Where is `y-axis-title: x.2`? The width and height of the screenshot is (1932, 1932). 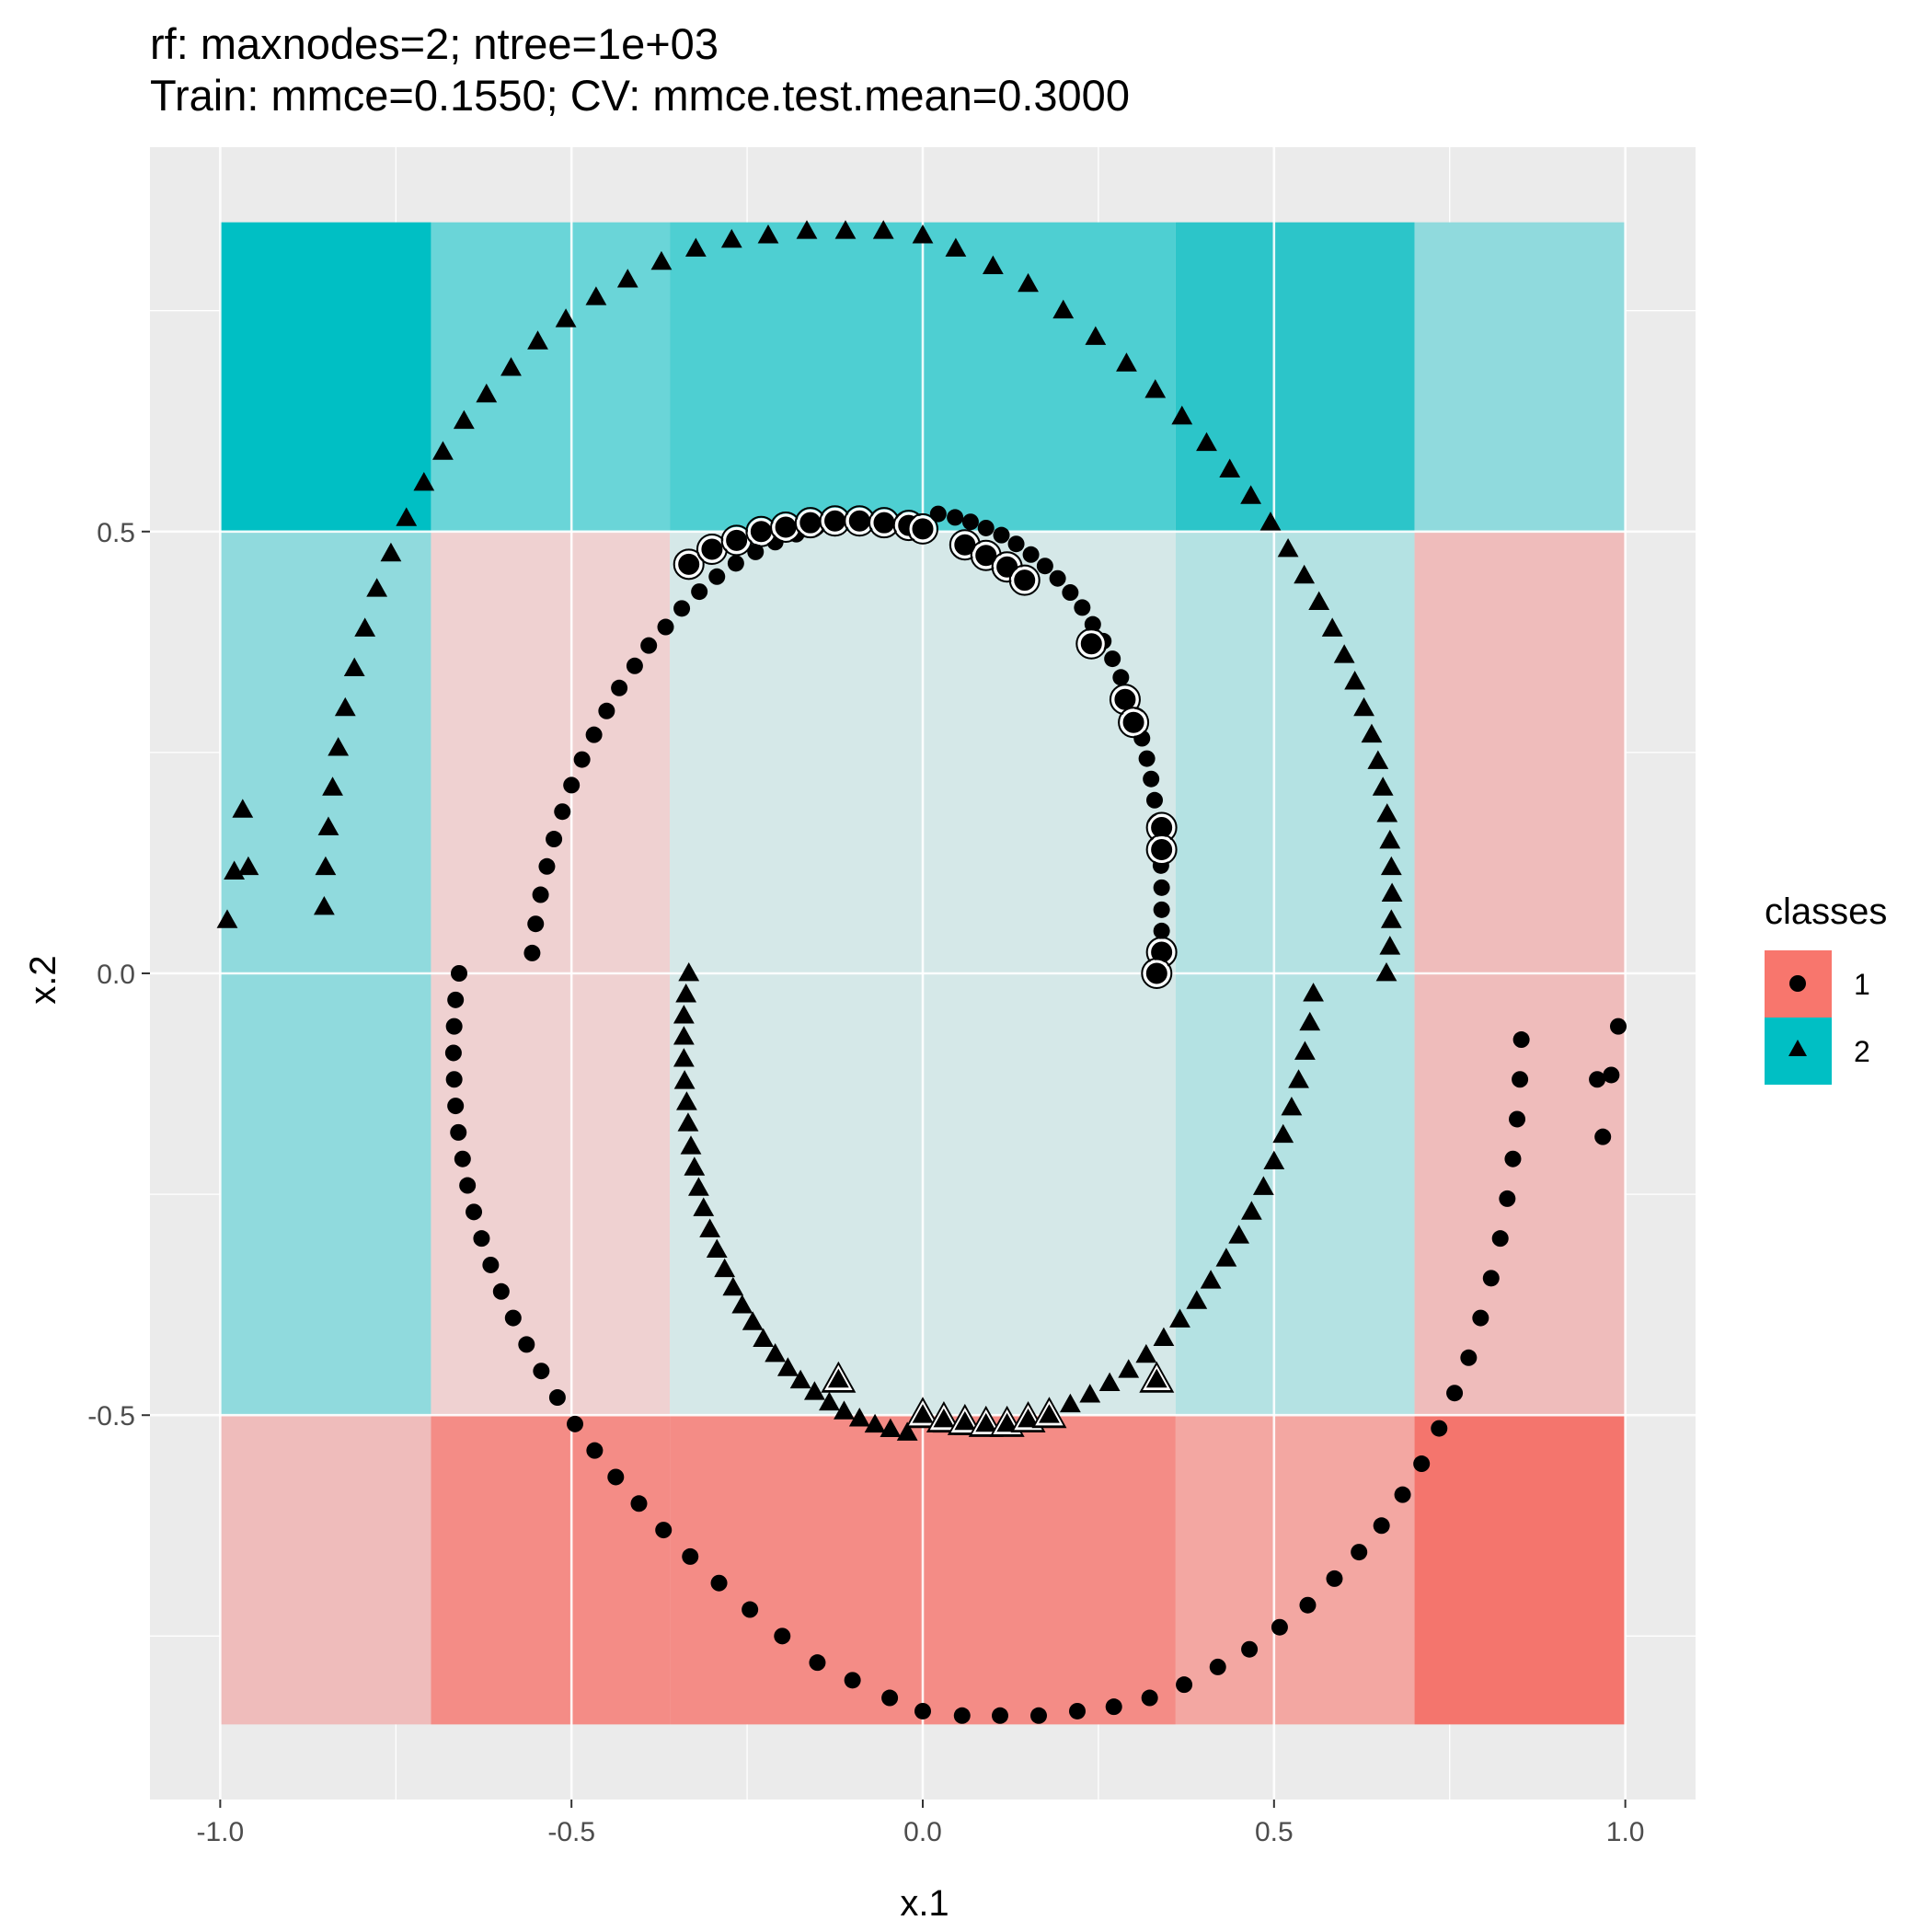 y-axis-title: x.2 is located at coordinates (43, 979).